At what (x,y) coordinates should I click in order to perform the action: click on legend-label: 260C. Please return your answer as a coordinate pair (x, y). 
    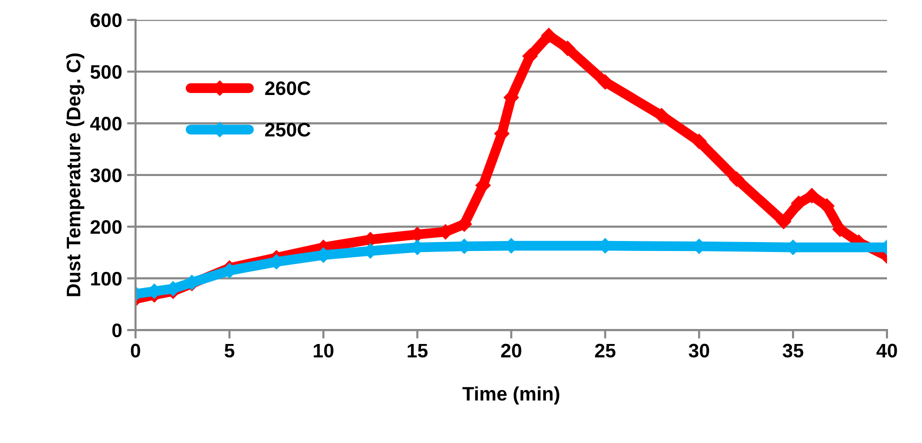
    Looking at the image, I should click on (287, 88).